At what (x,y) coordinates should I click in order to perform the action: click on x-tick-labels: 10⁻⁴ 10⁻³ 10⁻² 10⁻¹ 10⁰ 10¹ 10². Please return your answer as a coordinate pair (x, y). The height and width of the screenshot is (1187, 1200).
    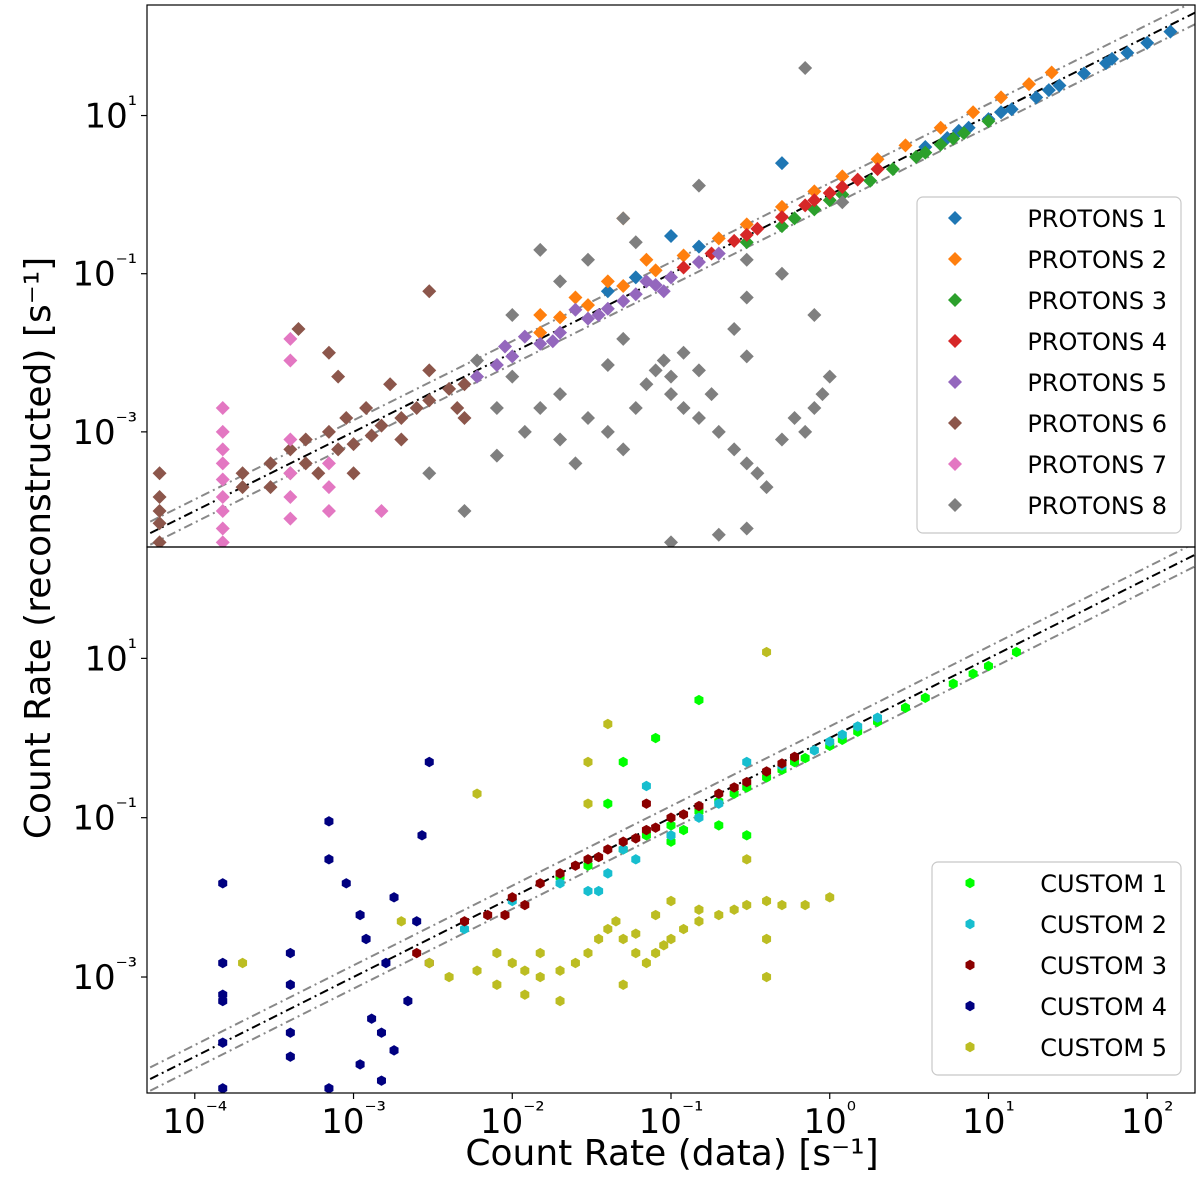
    Looking at the image, I should click on (667, 1117).